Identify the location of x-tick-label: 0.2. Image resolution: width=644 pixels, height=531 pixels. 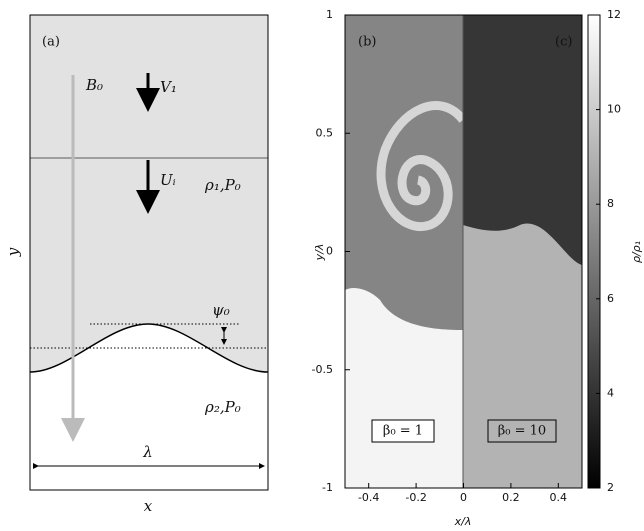
(511, 497).